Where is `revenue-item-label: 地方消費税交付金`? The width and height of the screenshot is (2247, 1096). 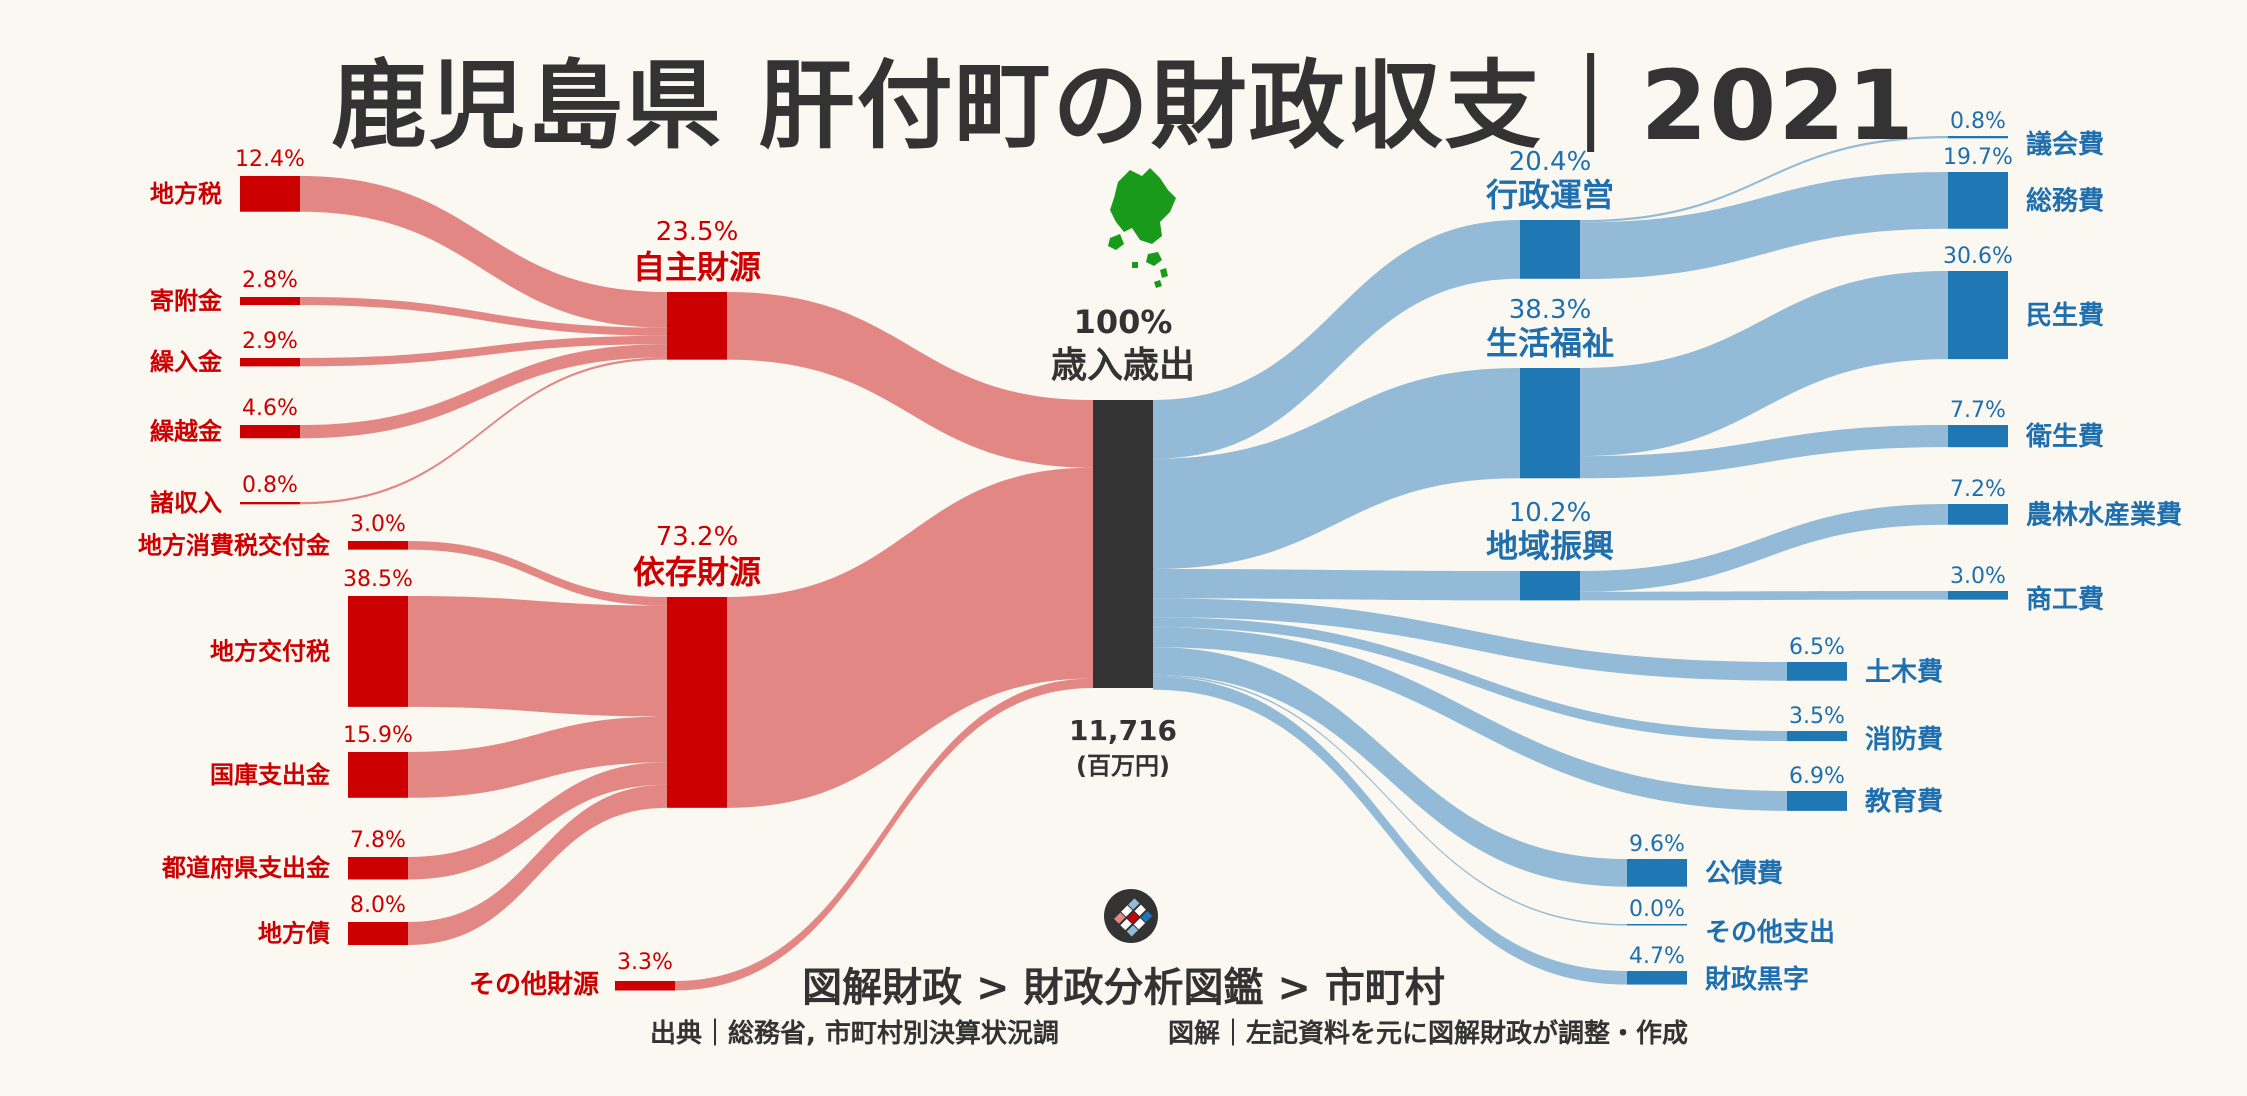 revenue-item-label: 地方消費税交付金 is located at coordinates (234, 545).